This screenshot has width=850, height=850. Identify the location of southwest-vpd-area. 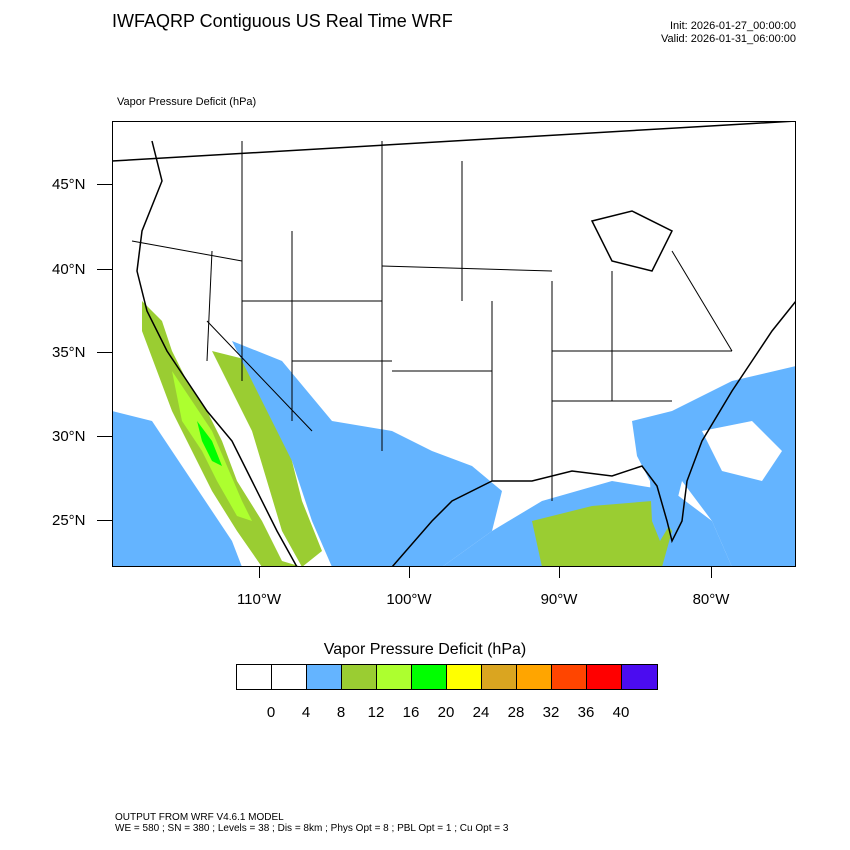
(367, 454).